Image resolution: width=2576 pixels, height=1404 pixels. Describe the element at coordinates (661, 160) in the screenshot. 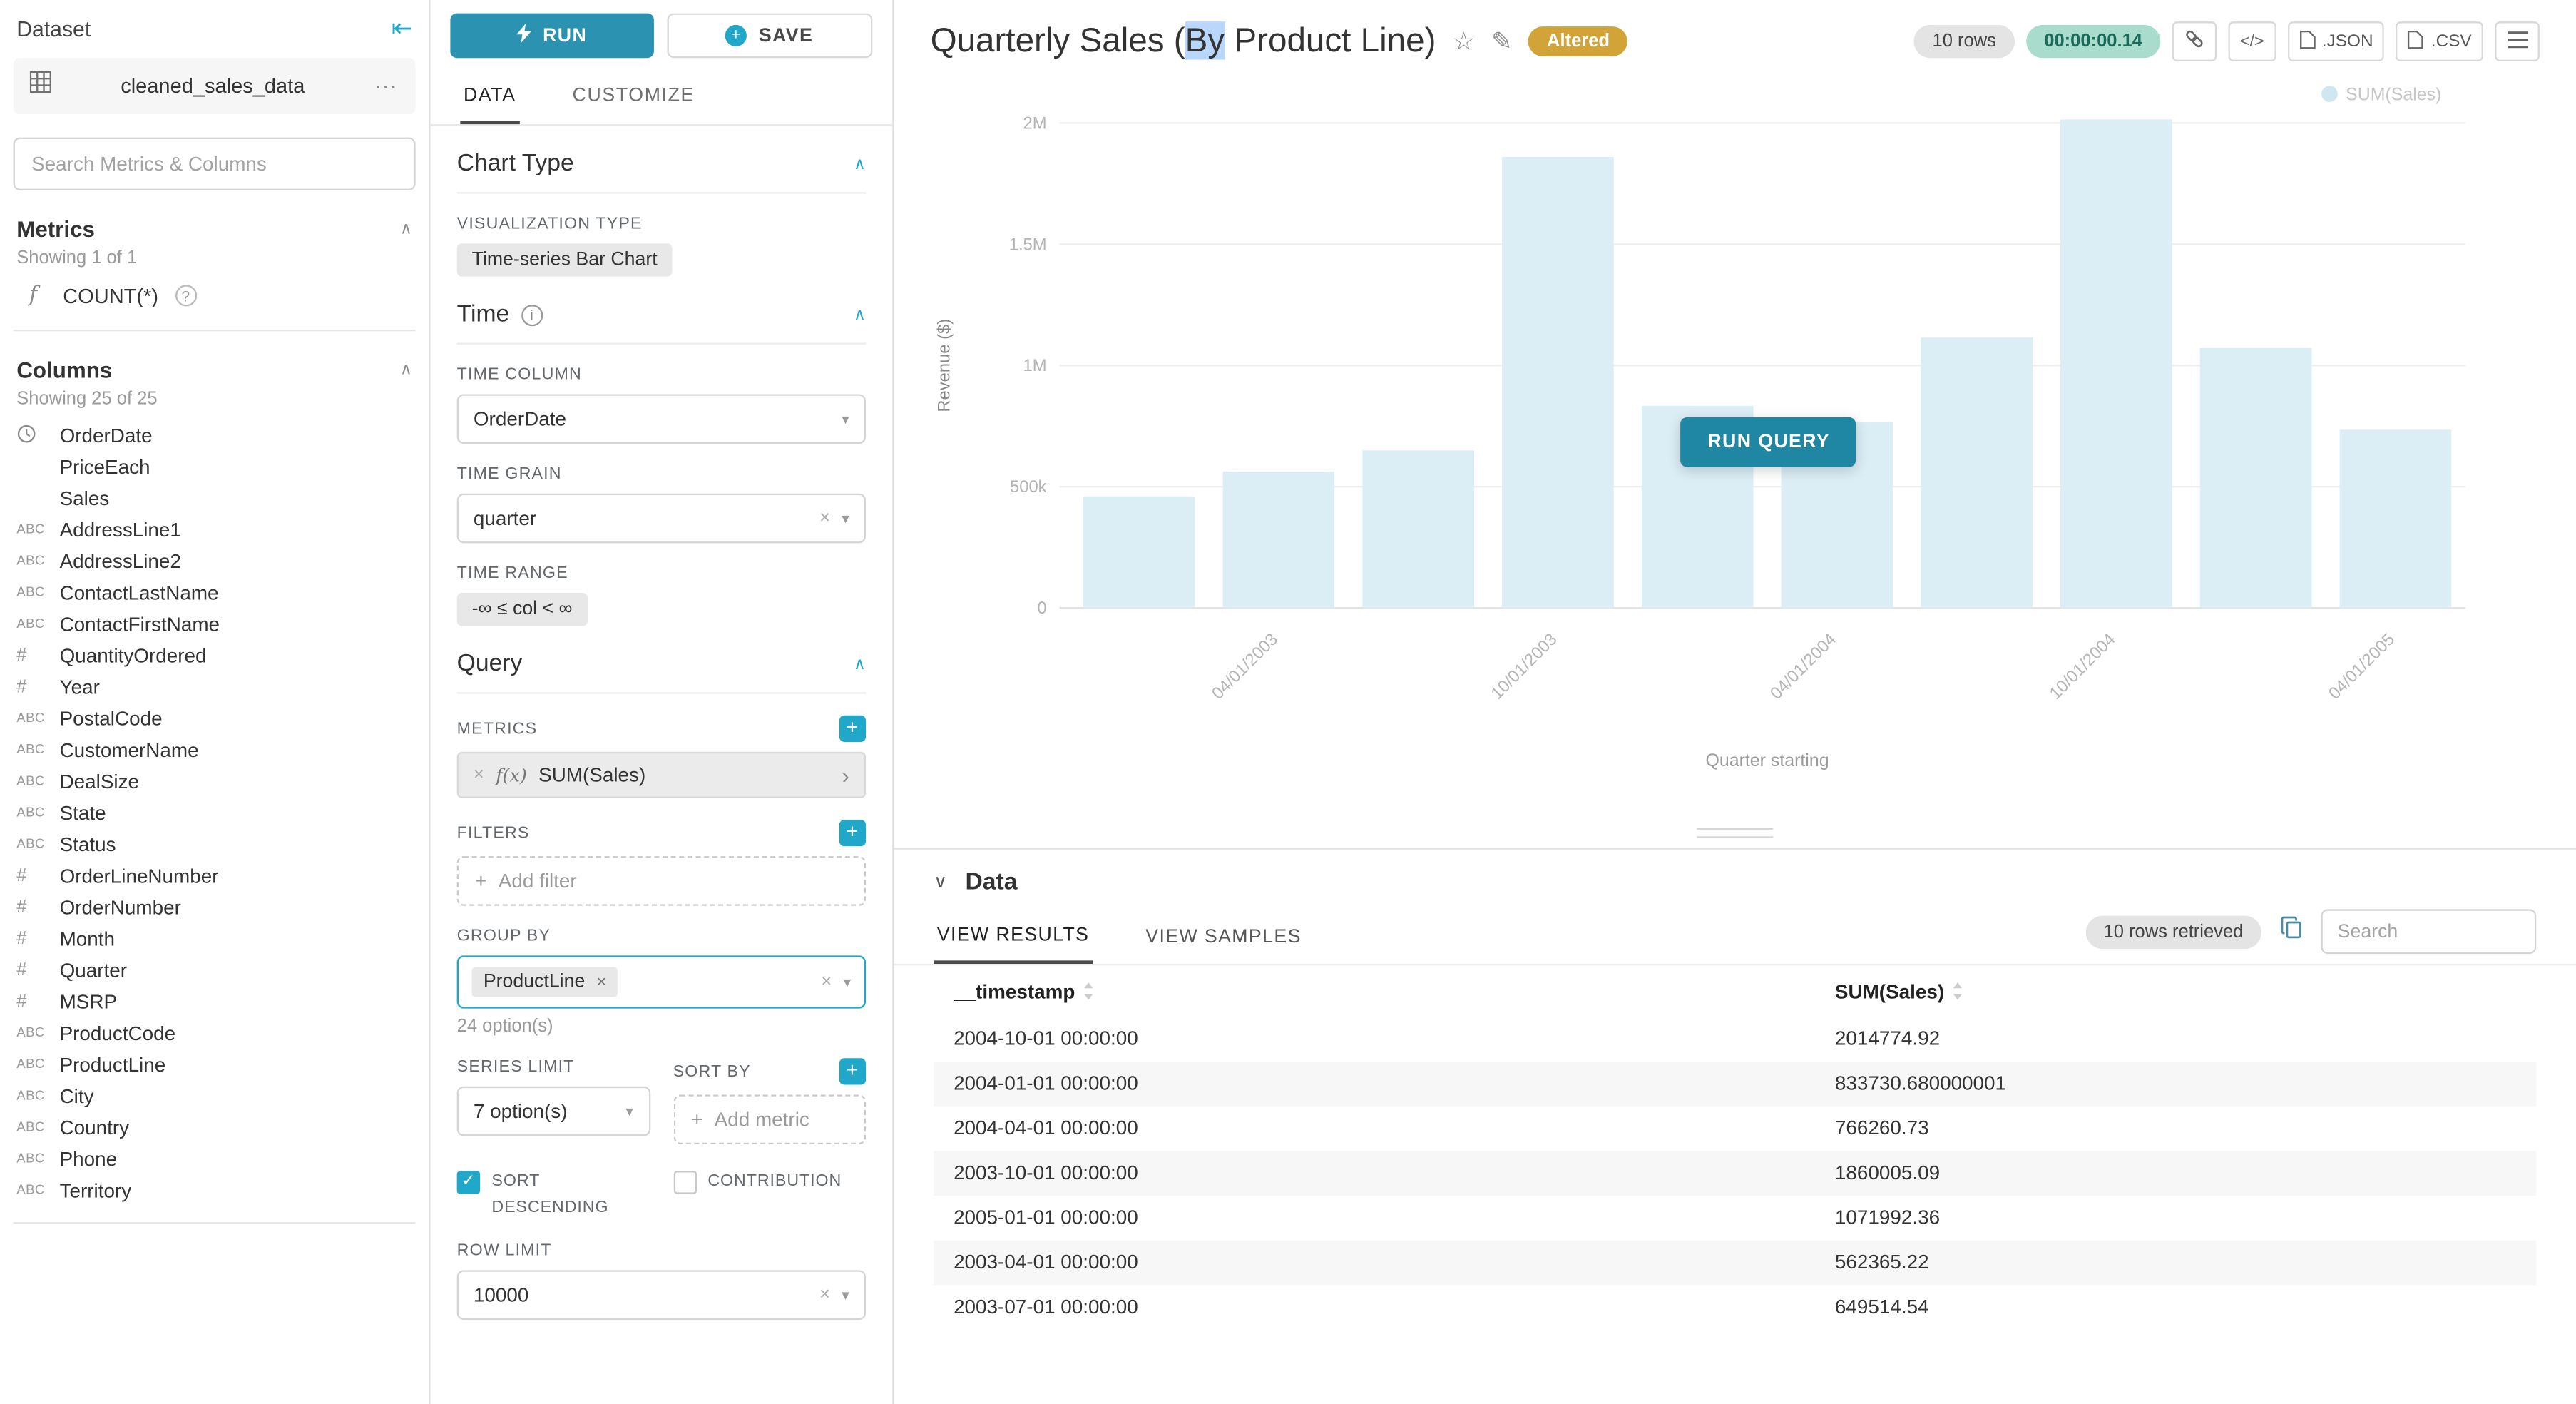

I see `chart-type-section-header: Chart Type ∧` at that location.